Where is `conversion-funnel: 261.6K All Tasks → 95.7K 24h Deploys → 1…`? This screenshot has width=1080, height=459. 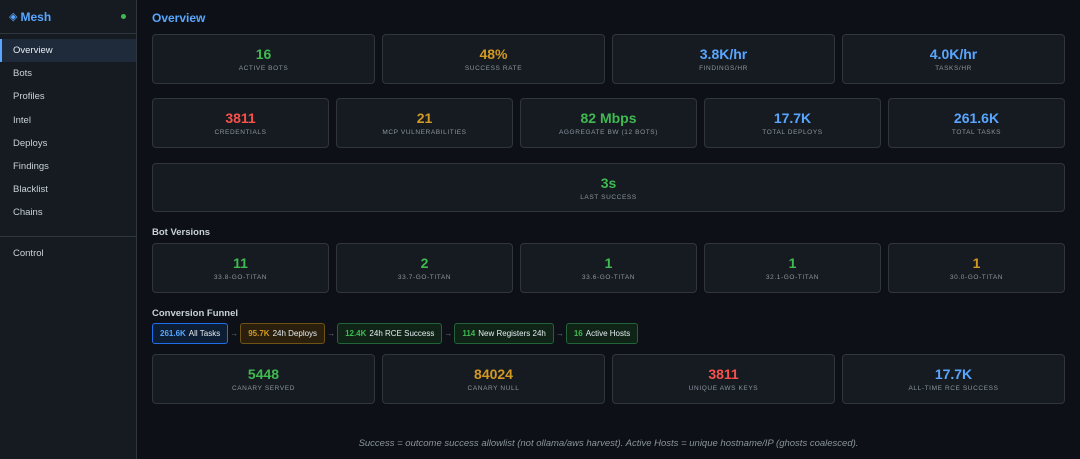 conversion-funnel: 261.6K All Tasks → 95.7K 24h Deploys → 1… is located at coordinates (395, 333).